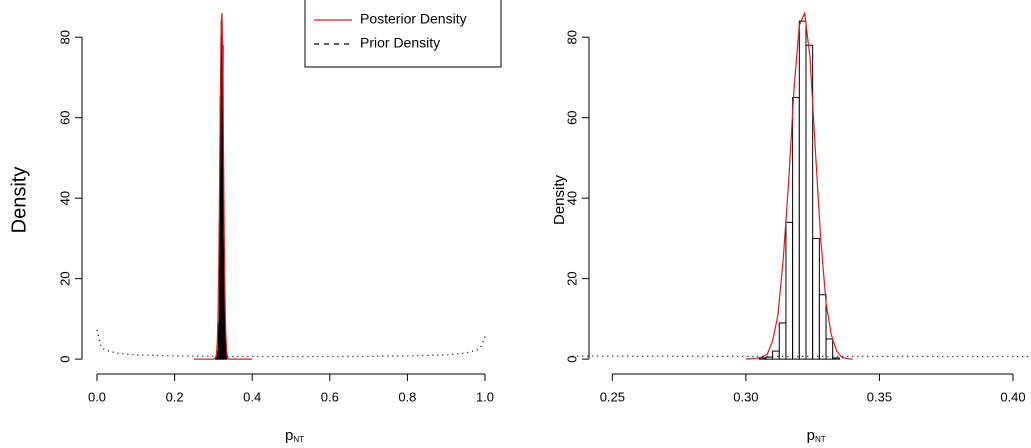  Describe the element at coordinates (485, 396) in the screenshot. I see `x-tick-label: 1.0` at that location.